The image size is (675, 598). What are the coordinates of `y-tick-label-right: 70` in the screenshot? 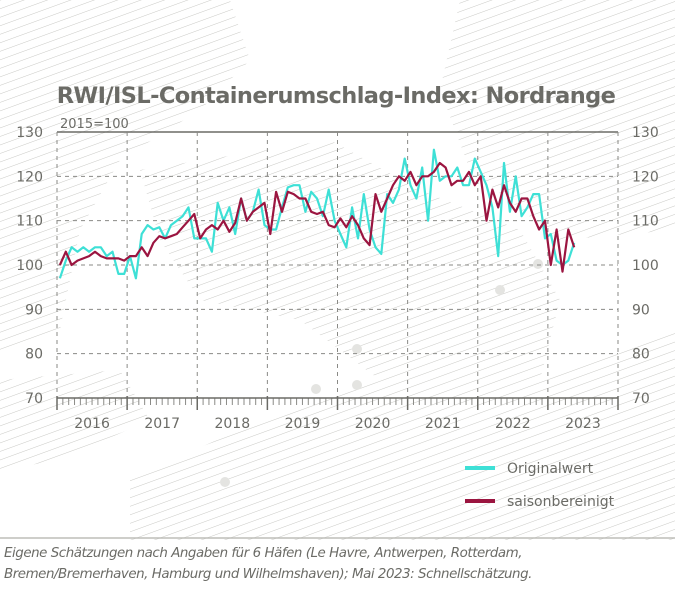 It's located at (641, 399).